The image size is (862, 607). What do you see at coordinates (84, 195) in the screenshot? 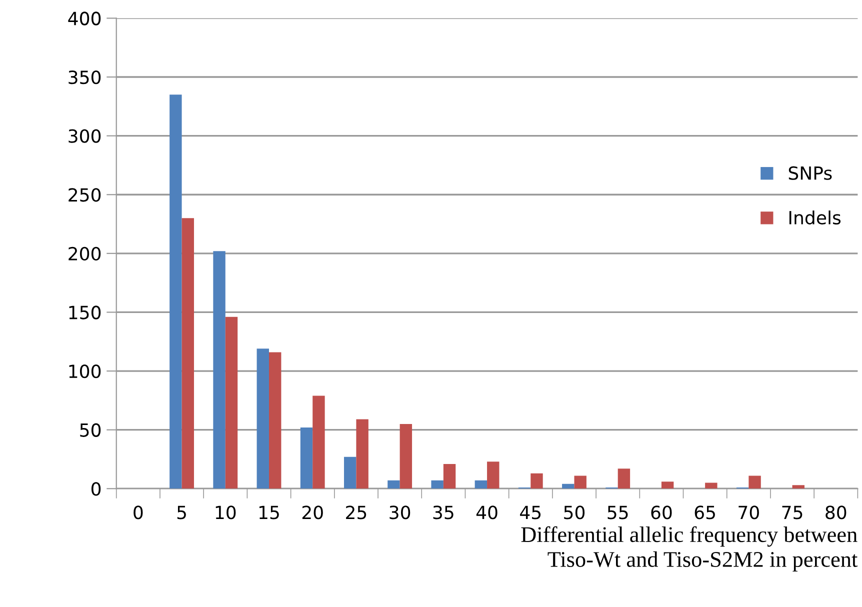
I see `y-tick-label: 250` at bounding box center [84, 195].